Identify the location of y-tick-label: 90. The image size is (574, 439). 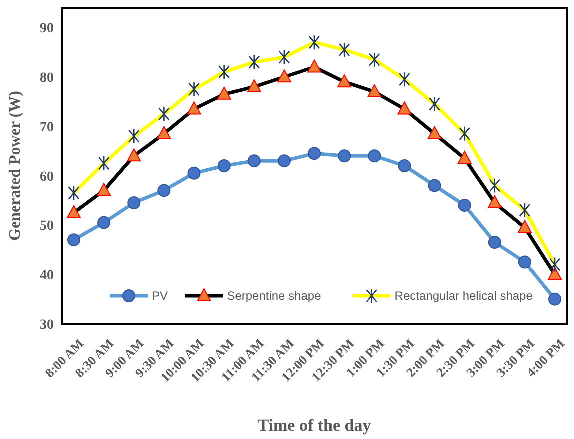
(47, 29).